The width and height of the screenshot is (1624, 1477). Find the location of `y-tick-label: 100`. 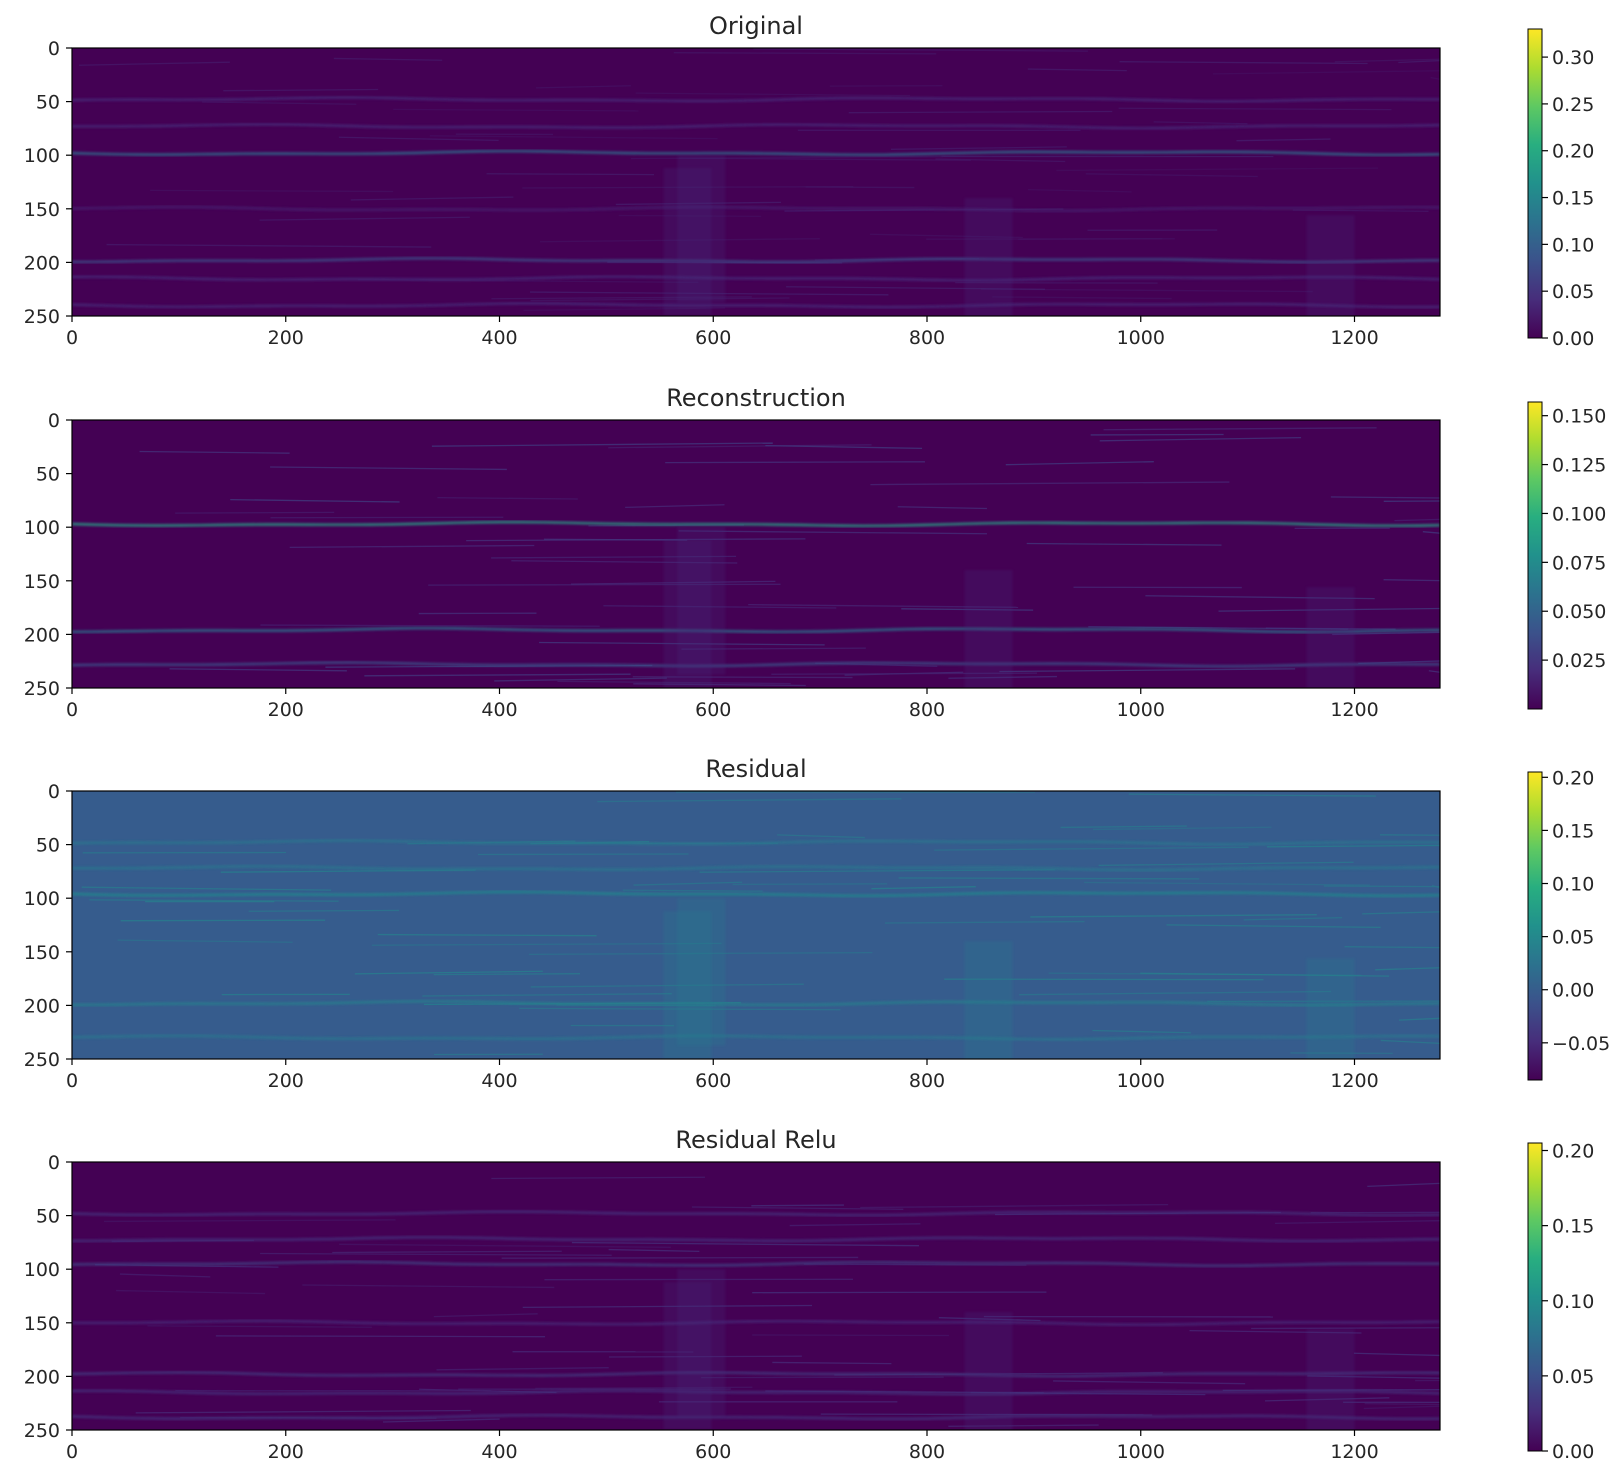

y-tick-label: 100 is located at coordinates (42, 1270).